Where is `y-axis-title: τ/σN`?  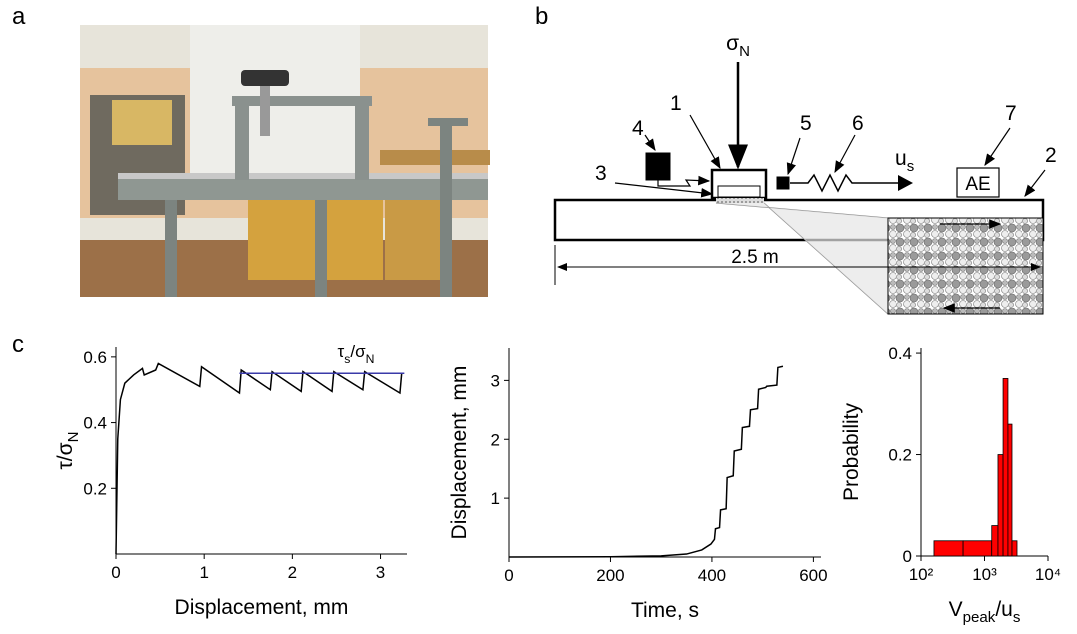 y-axis-title: τ/σN is located at coordinates (68, 450).